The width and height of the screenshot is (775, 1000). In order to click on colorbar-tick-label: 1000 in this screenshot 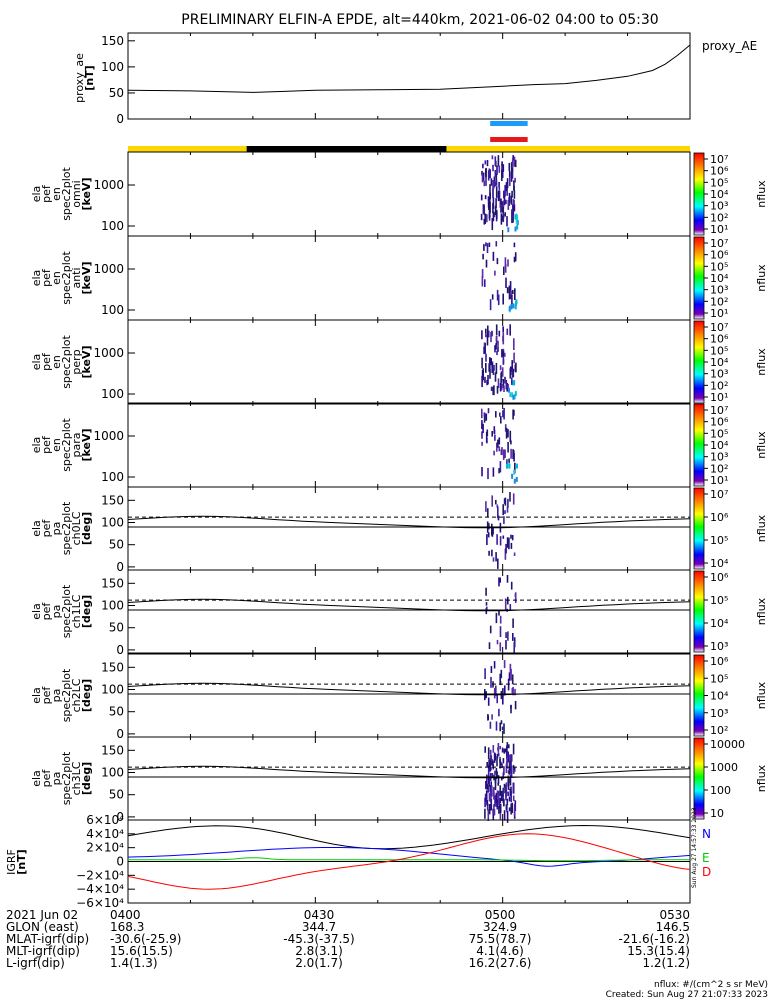, I will do `click(724, 767)`.